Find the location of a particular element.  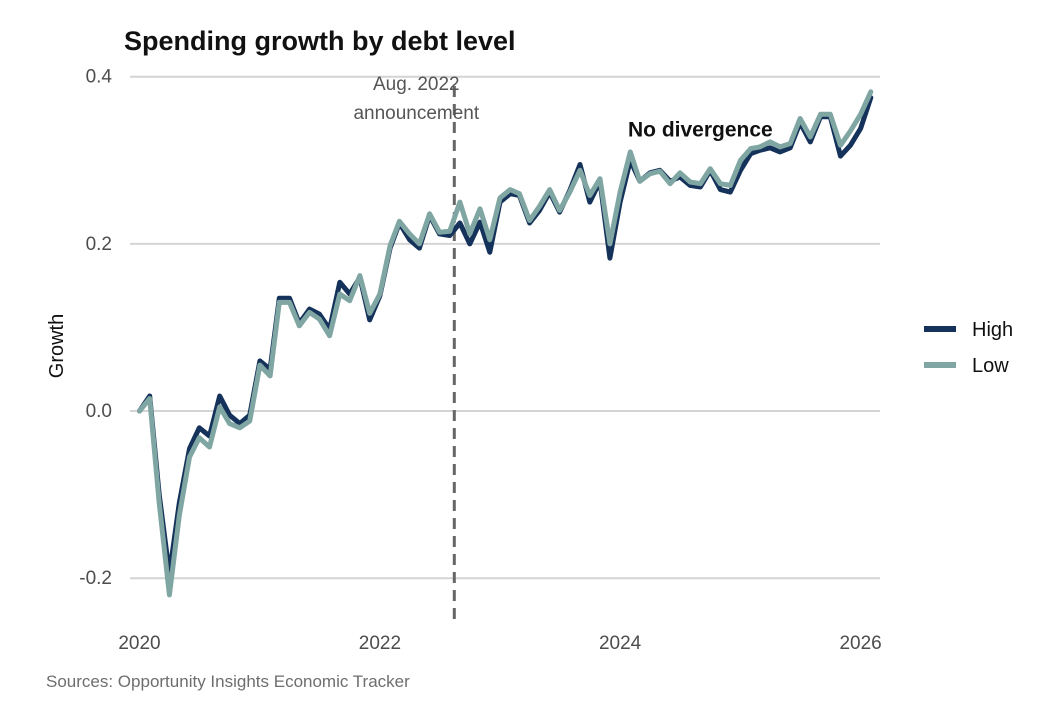

announcement-label-line2: announcement is located at coordinates (416, 113).